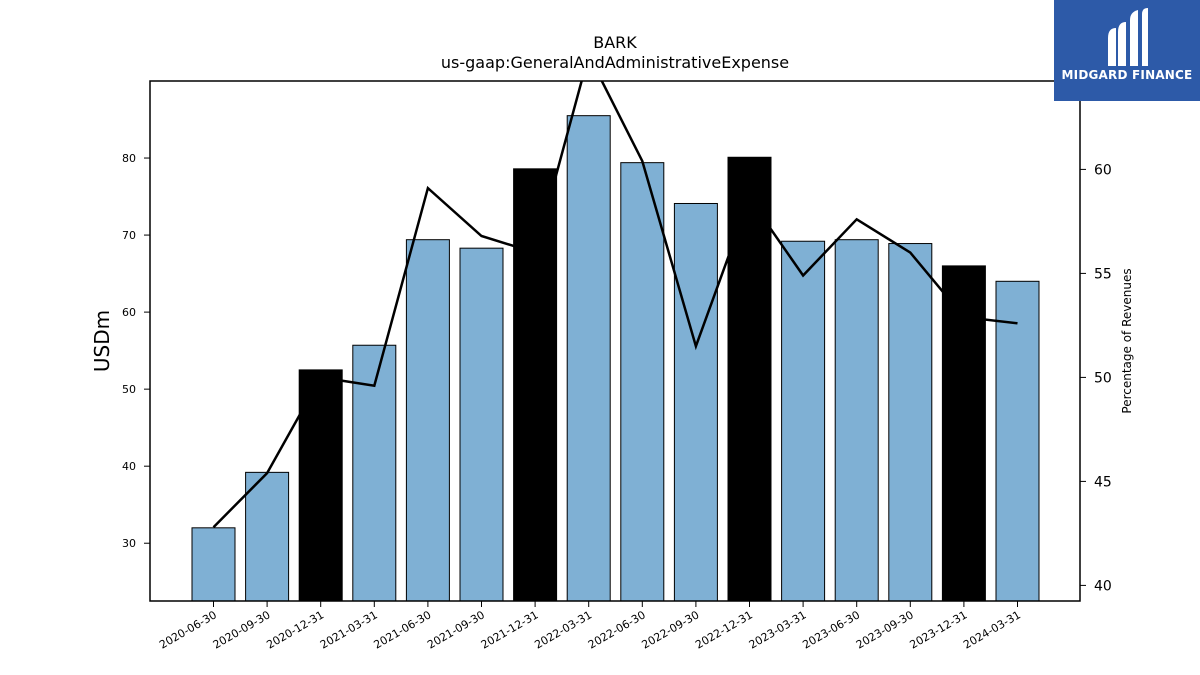 The width and height of the screenshot is (1200, 675). I want to click on x-tick-label: 2022-12-31, so click(724, 629).